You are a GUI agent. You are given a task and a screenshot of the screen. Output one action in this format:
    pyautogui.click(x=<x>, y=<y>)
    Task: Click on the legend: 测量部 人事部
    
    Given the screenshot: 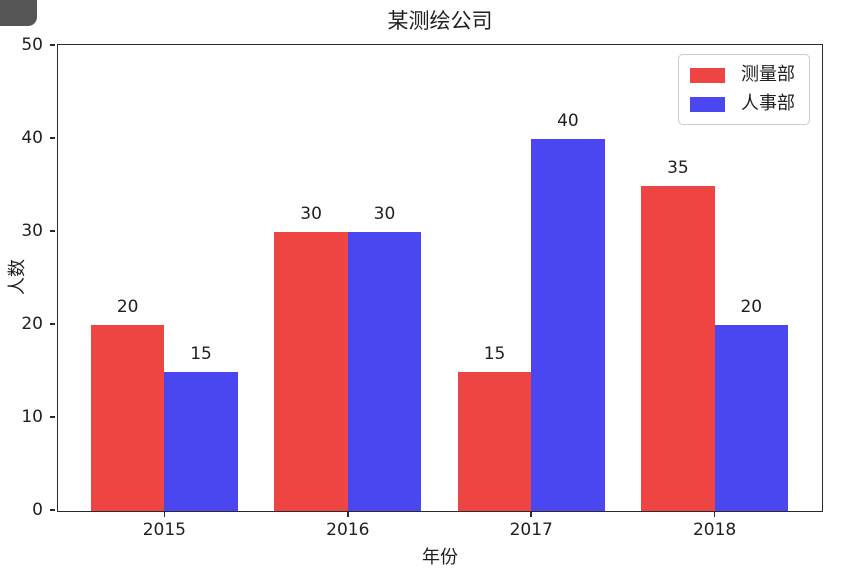 What is the action you would take?
    pyautogui.click(x=744, y=89)
    